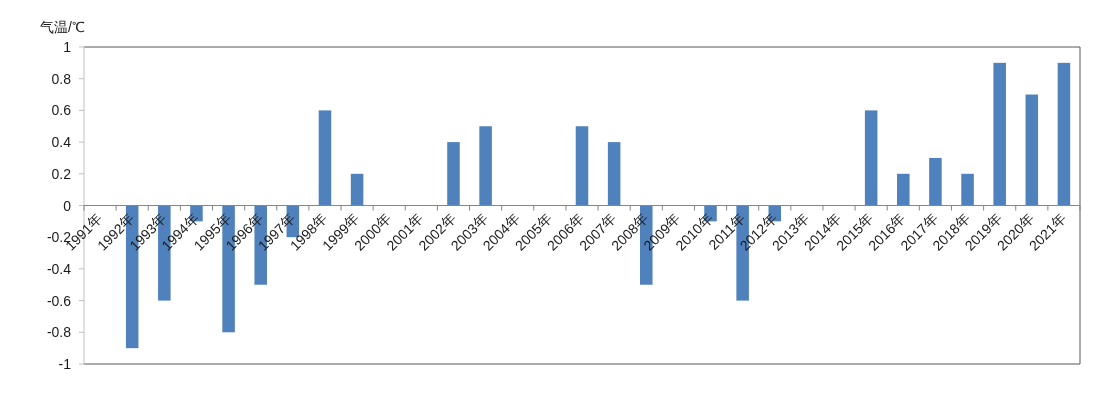 Image resolution: width=1117 pixels, height=400 pixels. Describe the element at coordinates (61, 110) in the screenshot. I see `y-tick-label: 0.6` at that location.